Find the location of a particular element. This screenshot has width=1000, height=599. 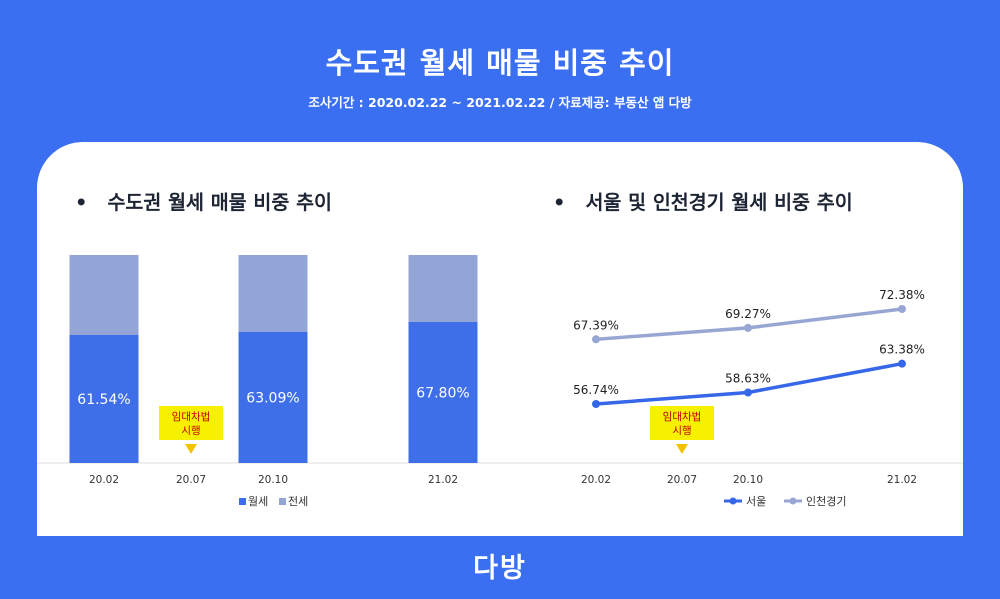

legend-monthly-swatch is located at coordinates (242, 501).